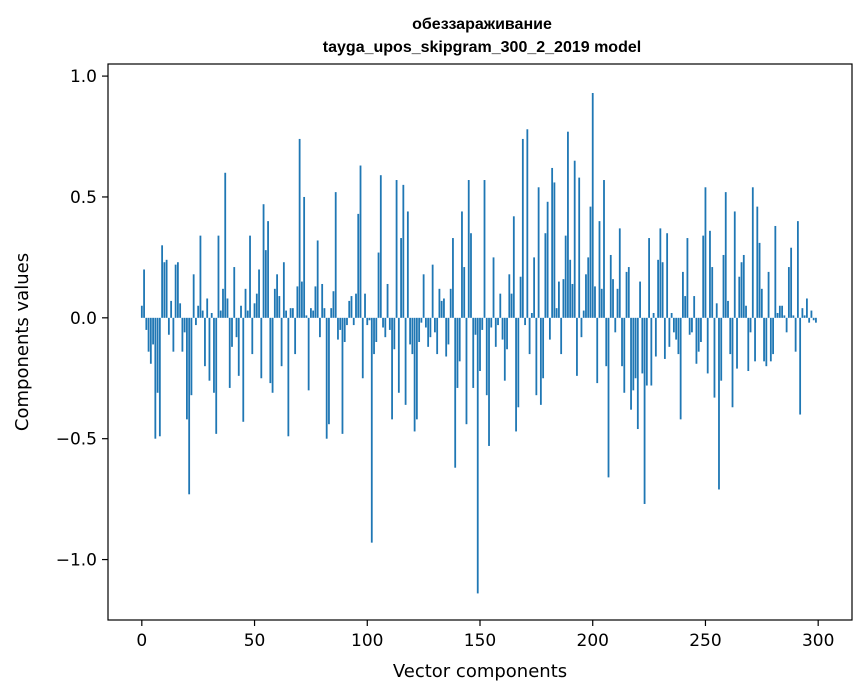 The height and width of the screenshot is (696, 867). I want to click on y-tick-label: 0.5, so click(83, 198).